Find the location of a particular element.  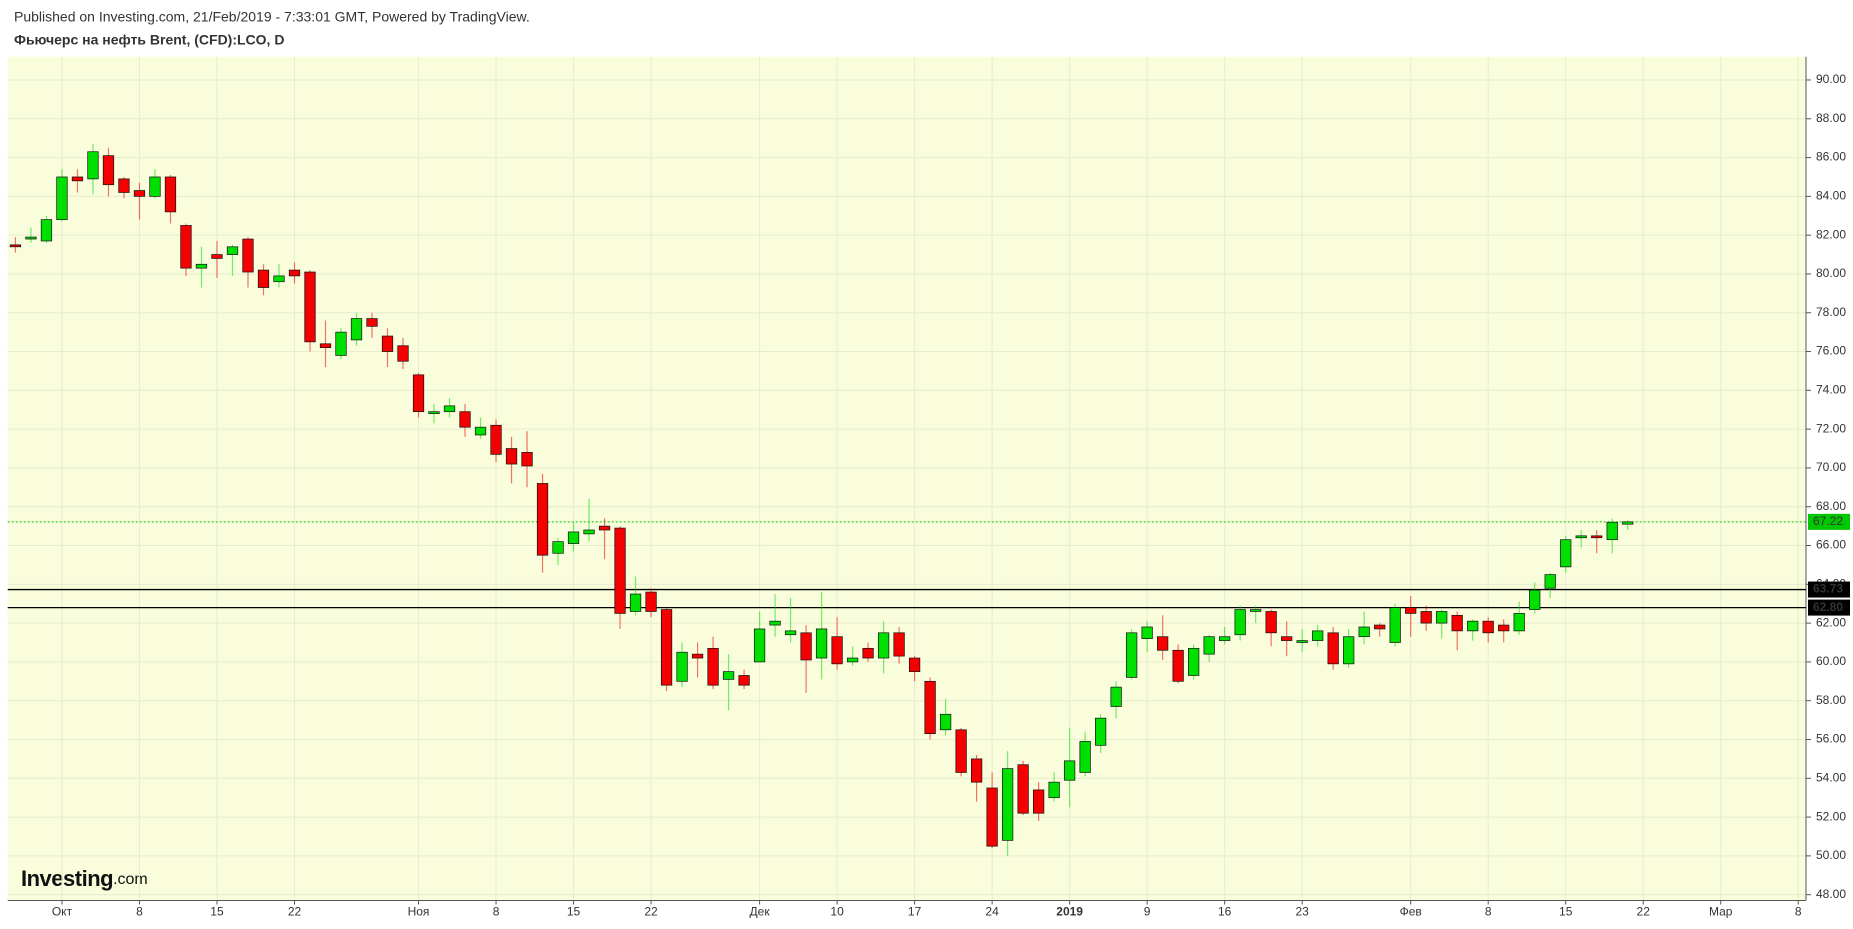

logo-suffix: .com is located at coordinates (130, 879).